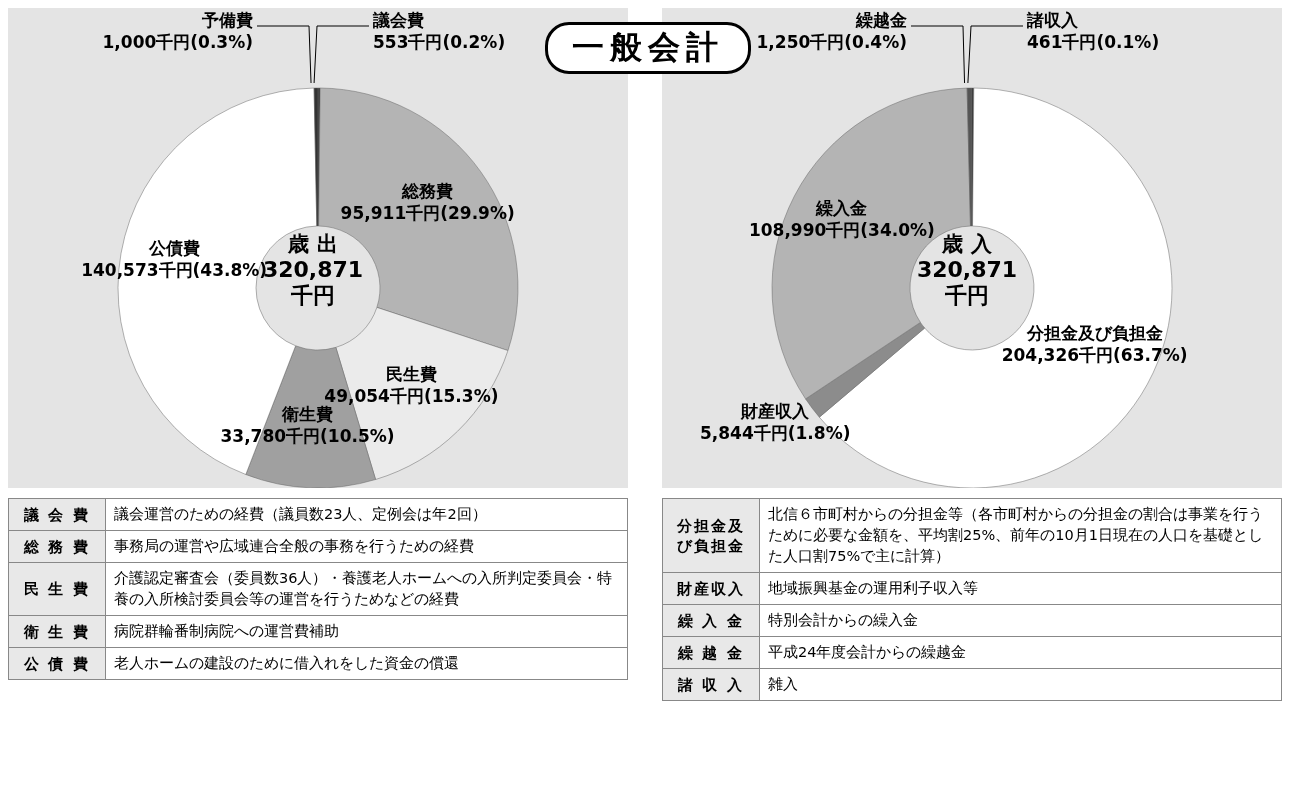 The height and width of the screenshot is (787, 1290). What do you see at coordinates (1094, 354) in the screenshot?
I see `data-label: 204,326千円(63.7%)` at bounding box center [1094, 354].